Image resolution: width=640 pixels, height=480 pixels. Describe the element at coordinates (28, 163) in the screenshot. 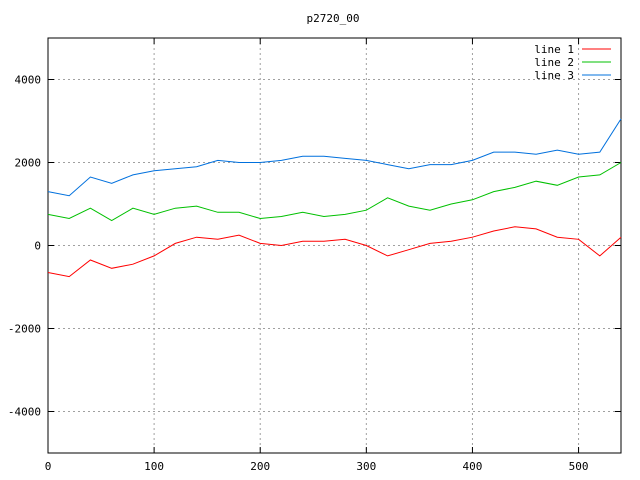

I see `y-tick-label: 2000` at that location.